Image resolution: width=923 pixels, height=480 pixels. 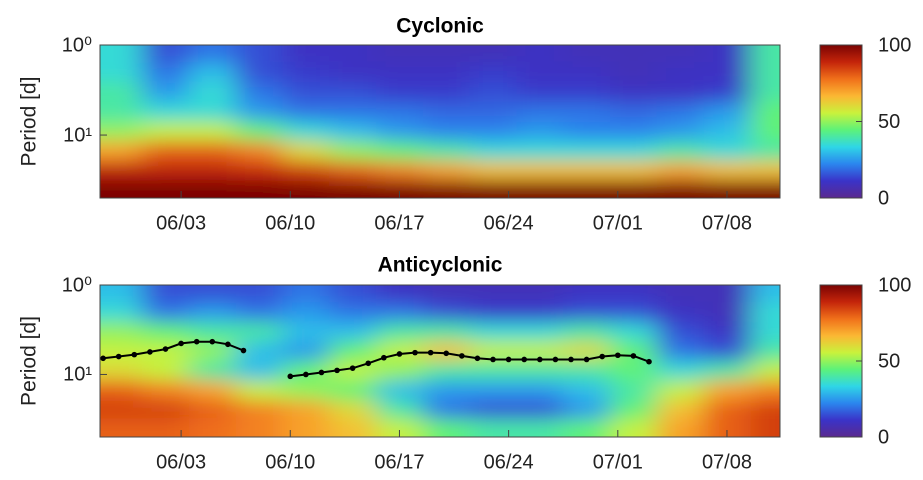 I want to click on x-tick-label: 06/10, so click(x=290, y=462).